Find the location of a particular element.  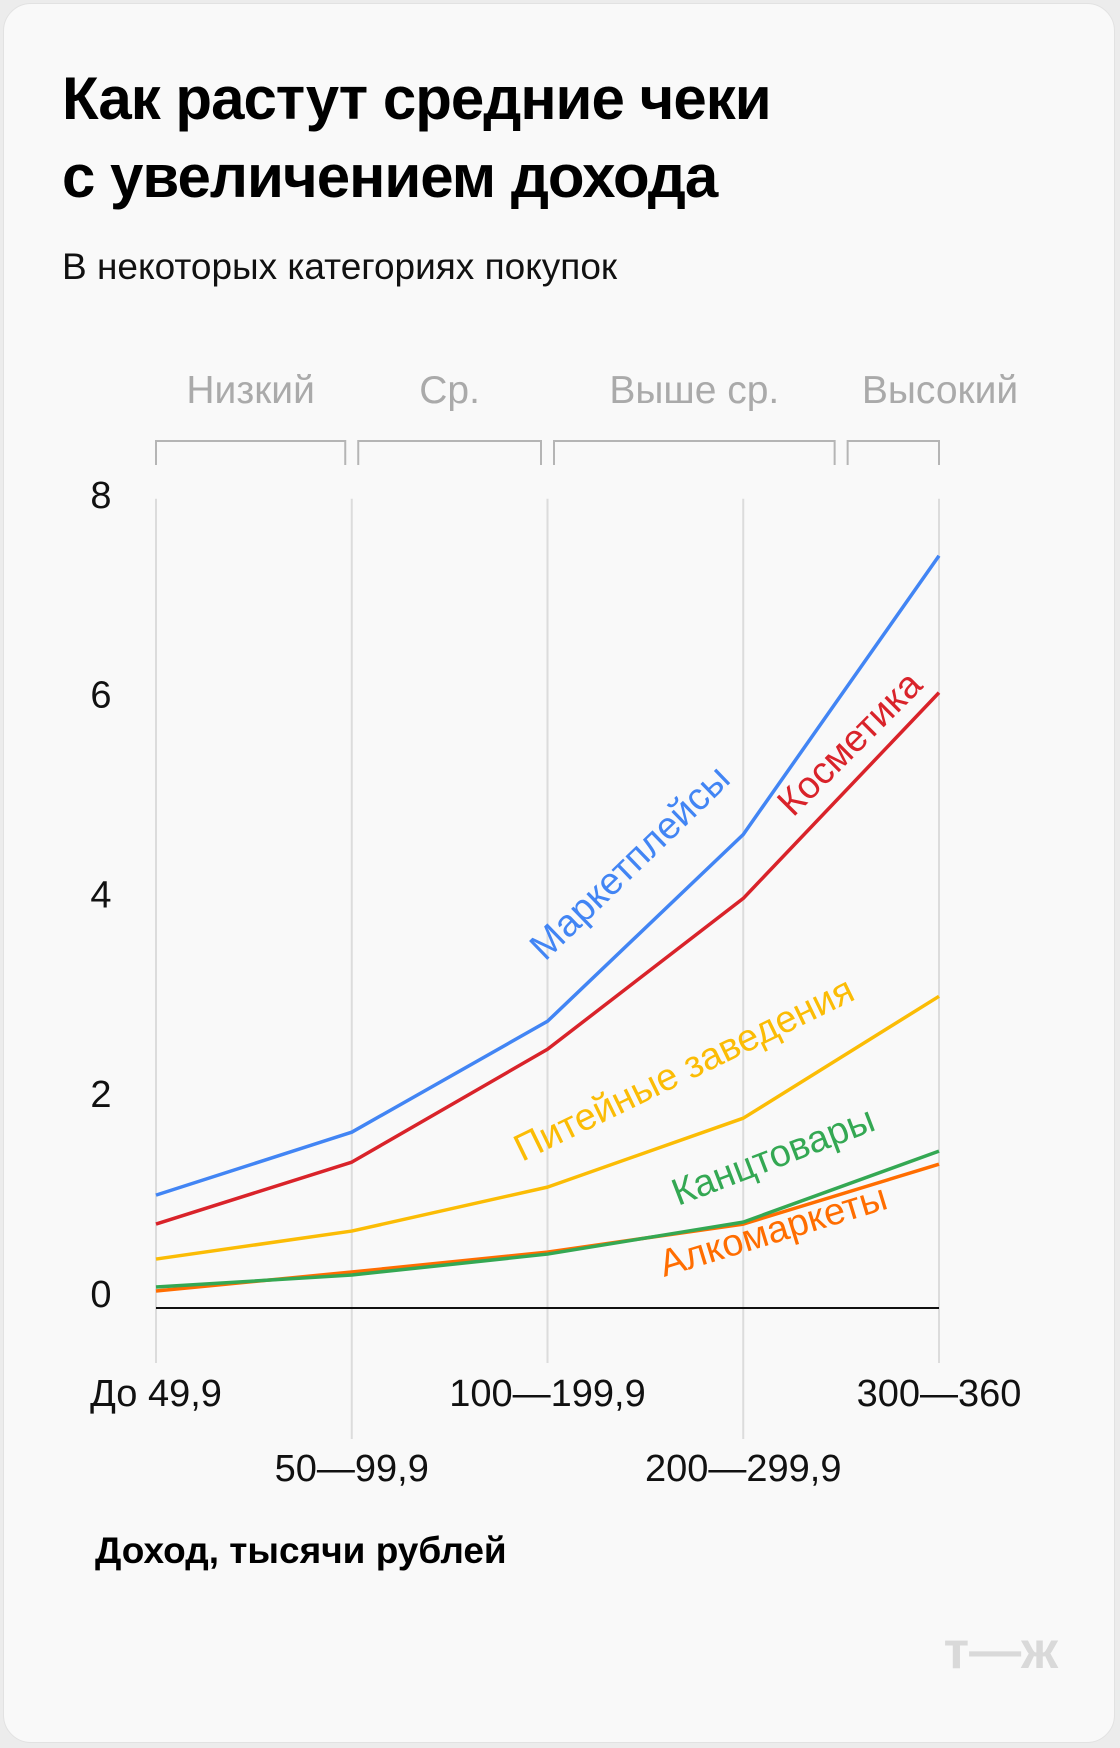

chart-subtitle: В некоторых категориях покупок is located at coordinates (340, 266).